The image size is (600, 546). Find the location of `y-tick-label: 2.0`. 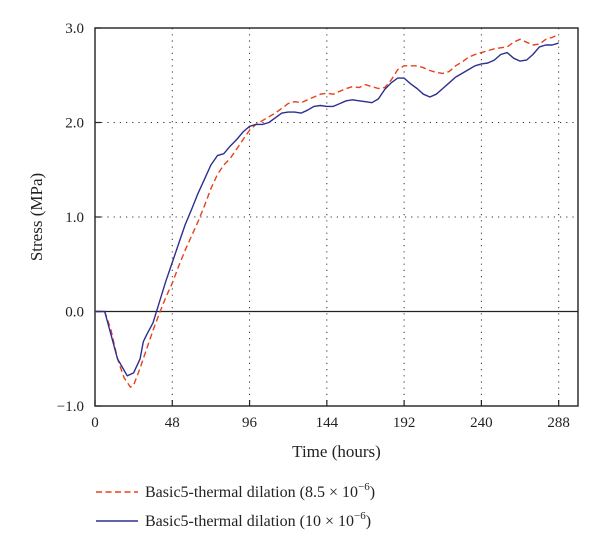

y-tick-label: 2.0 is located at coordinates (74, 124).